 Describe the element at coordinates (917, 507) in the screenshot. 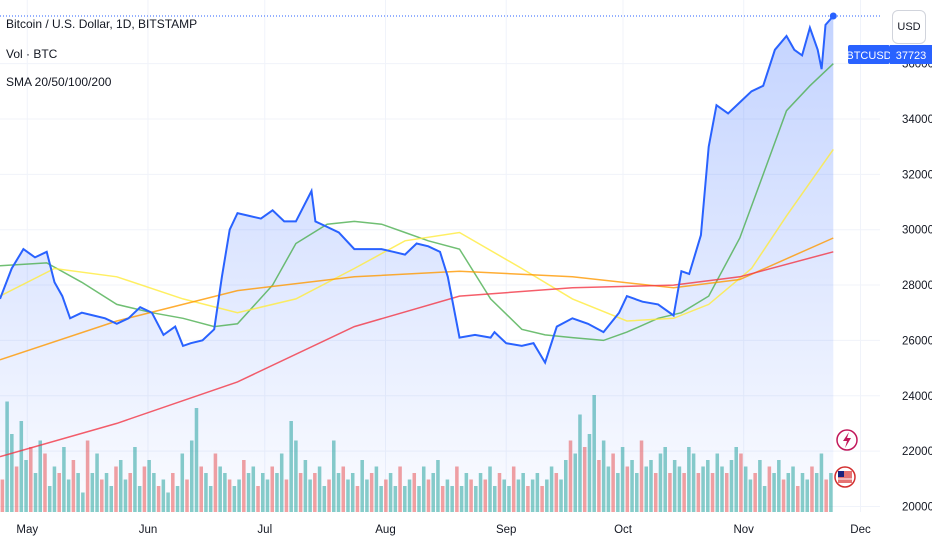

I see `y-tick-label: 20000` at that location.